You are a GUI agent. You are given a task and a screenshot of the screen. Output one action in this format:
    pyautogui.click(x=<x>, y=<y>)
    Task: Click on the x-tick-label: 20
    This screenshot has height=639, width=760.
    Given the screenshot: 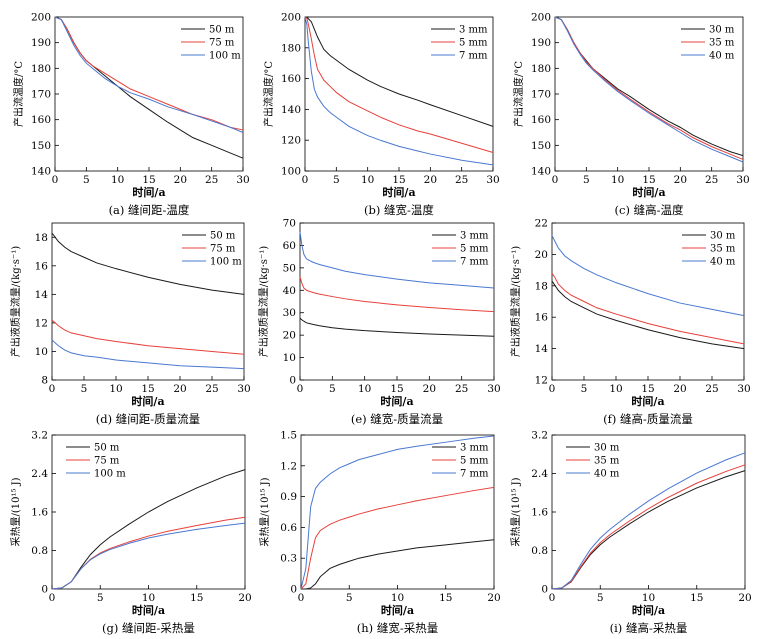 What is the action you would take?
    pyautogui.click(x=180, y=180)
    